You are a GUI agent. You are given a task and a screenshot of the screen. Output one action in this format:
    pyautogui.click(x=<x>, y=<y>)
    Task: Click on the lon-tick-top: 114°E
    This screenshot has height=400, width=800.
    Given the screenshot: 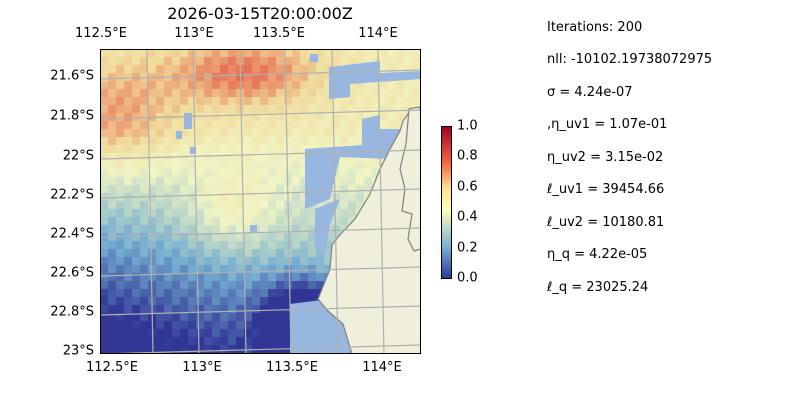 What is the action you would take?
    pyautogui.click(x=378, y=33)
    